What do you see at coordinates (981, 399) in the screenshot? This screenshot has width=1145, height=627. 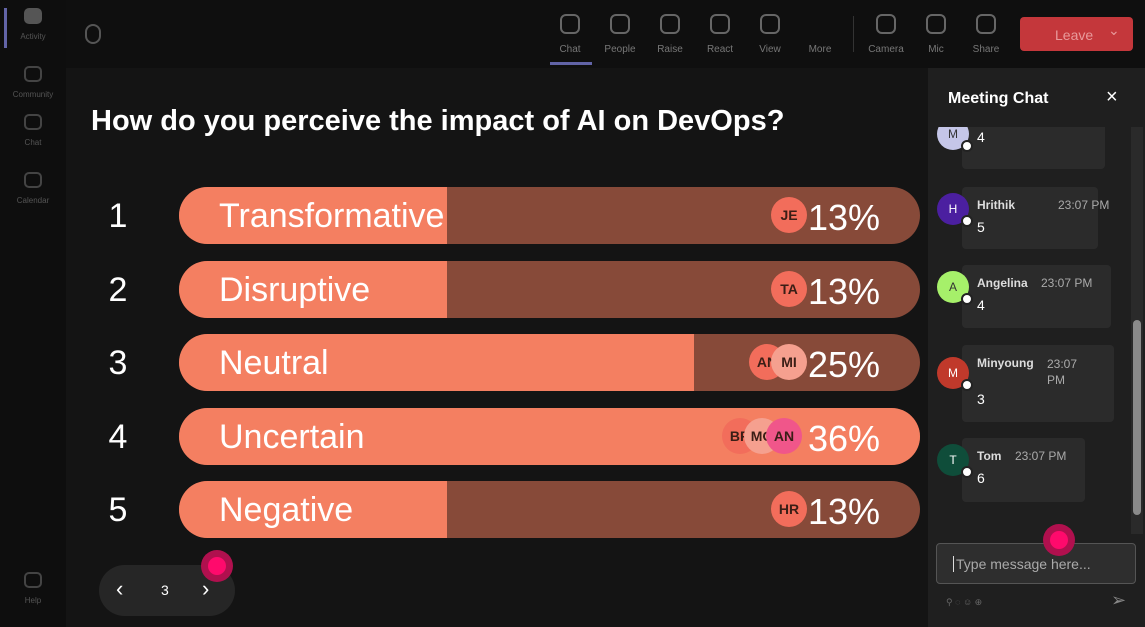 I see `message-text: 3` at bounding box center [981, 399].